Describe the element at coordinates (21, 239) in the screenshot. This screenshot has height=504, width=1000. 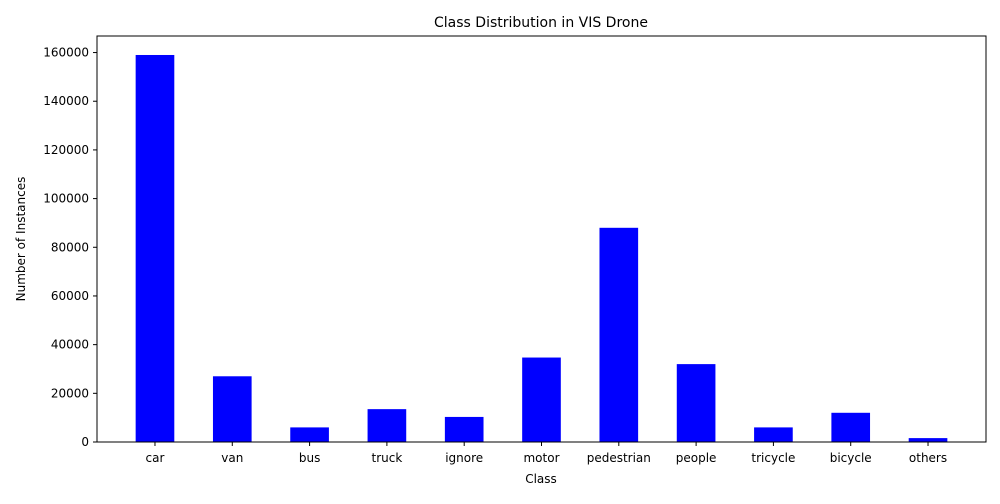
I see `y-axis-label: Number of Instances` at that location.